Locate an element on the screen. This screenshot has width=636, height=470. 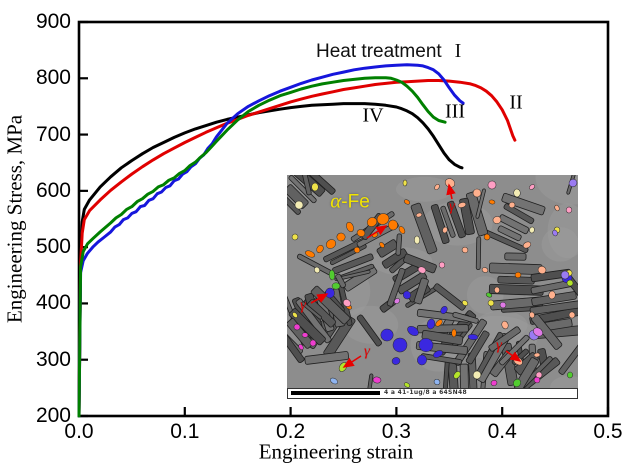
gamma-label-bottom-right: γ is located at coordinates (499, 345).